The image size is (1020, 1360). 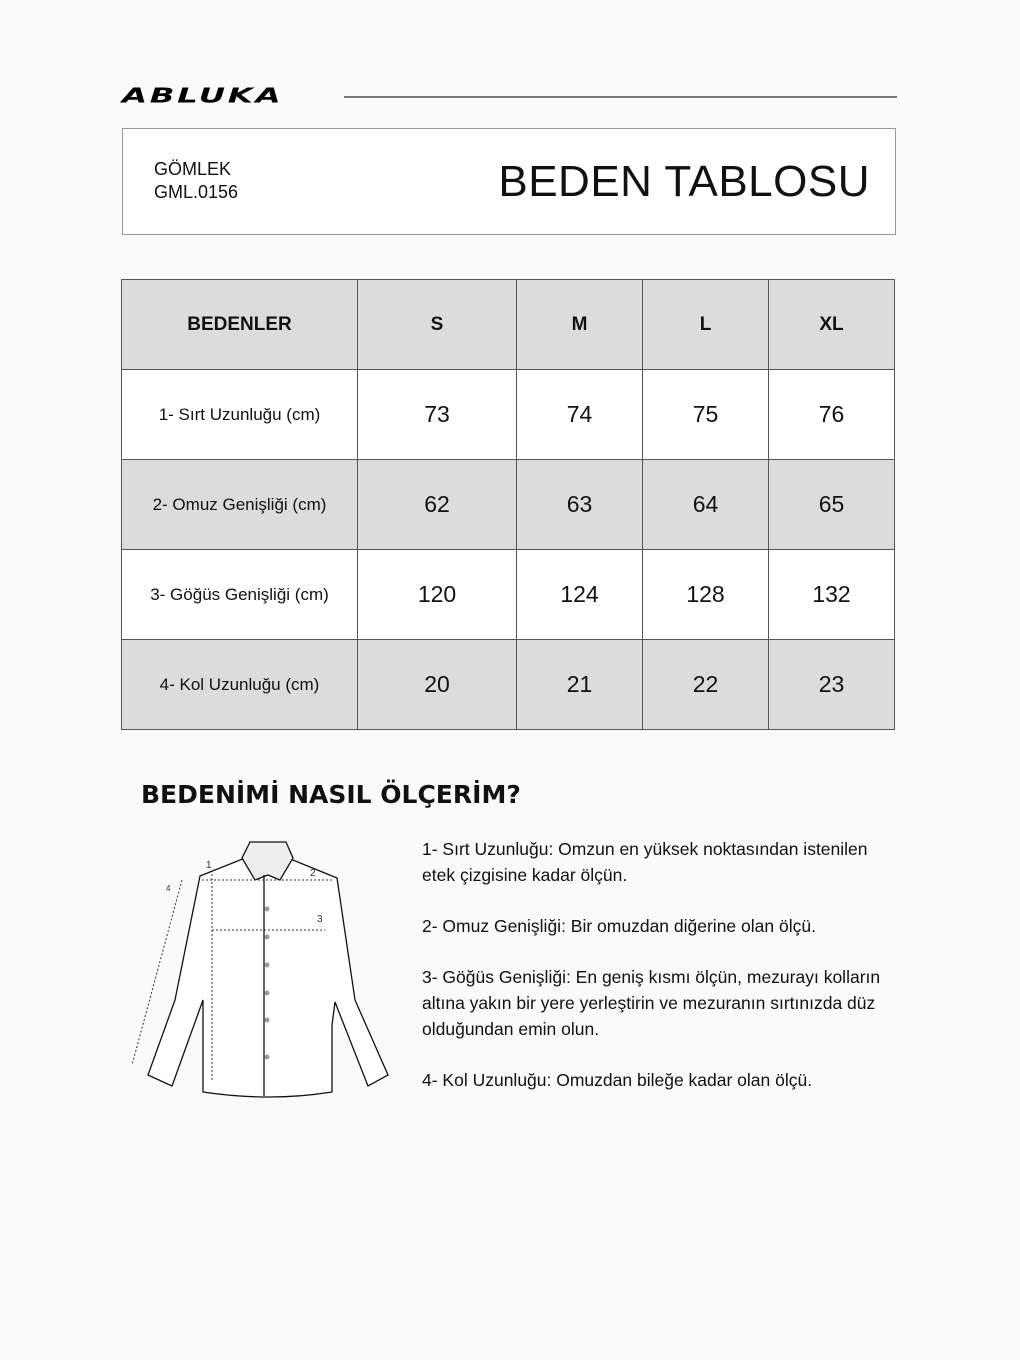 I want to click on cell: 65, so click(x=831, y=504).